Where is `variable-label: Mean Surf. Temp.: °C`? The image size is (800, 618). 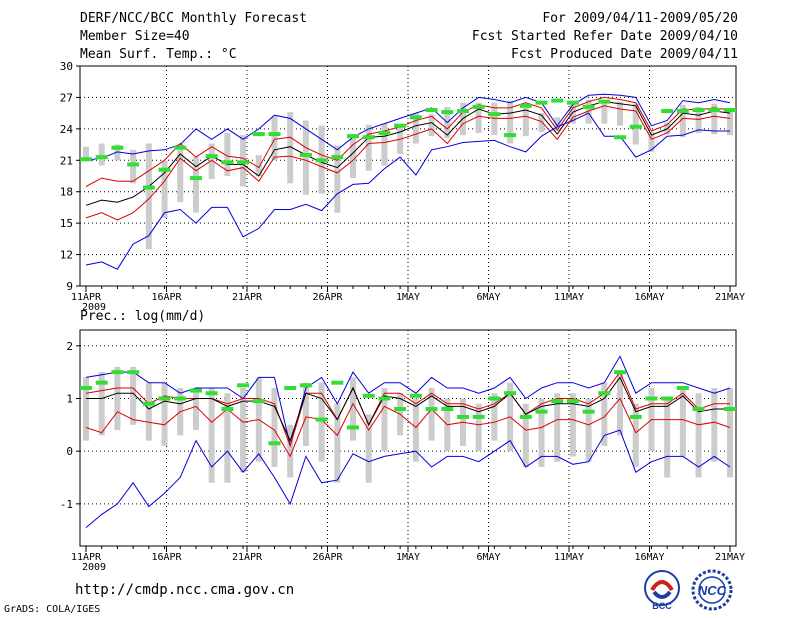
variable-label: Mean Surf. Temp.: °C is located at coordinates (158, 54).